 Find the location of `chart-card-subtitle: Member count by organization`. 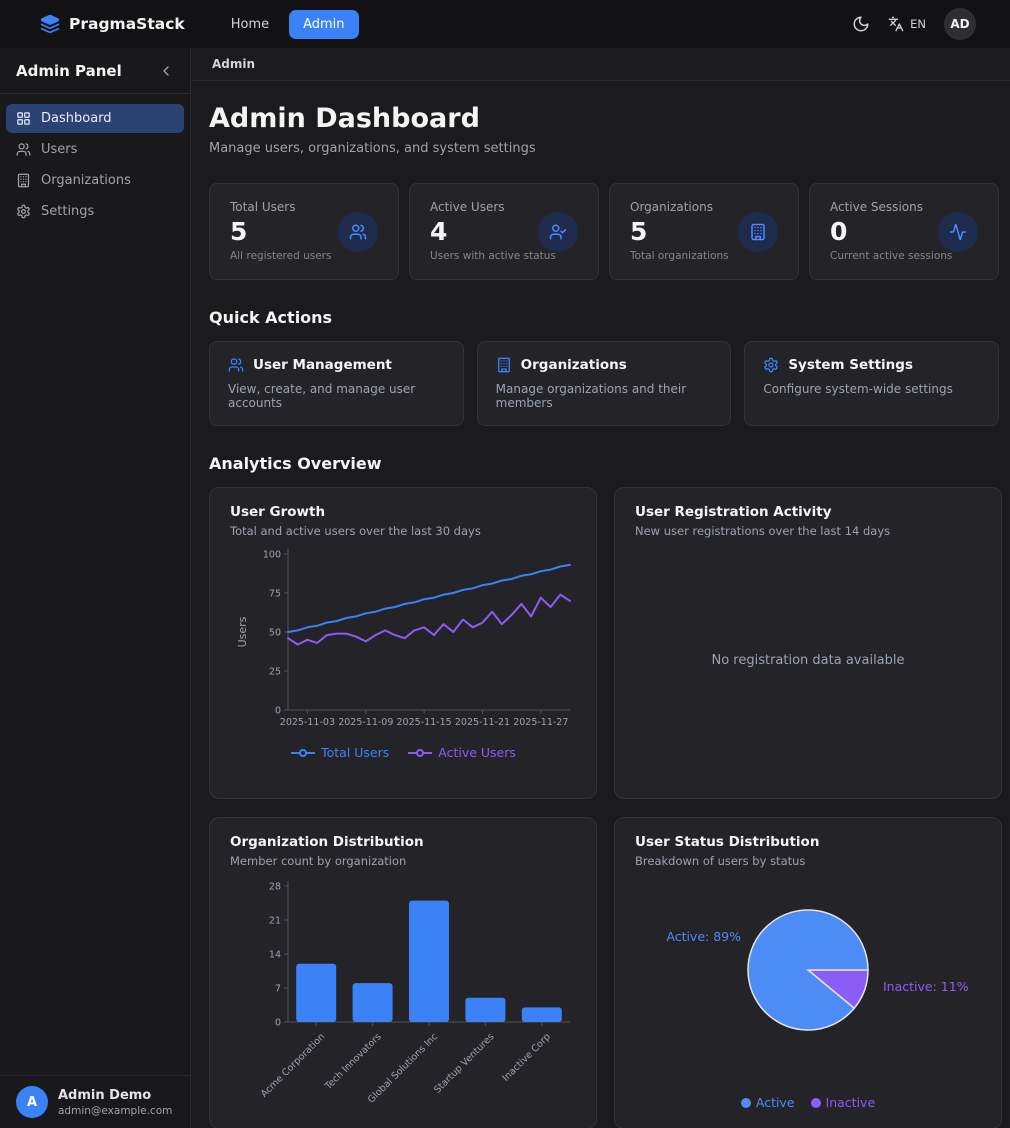

chart-card-subtitle: Member count by organization is located at coordinates (318, 861).